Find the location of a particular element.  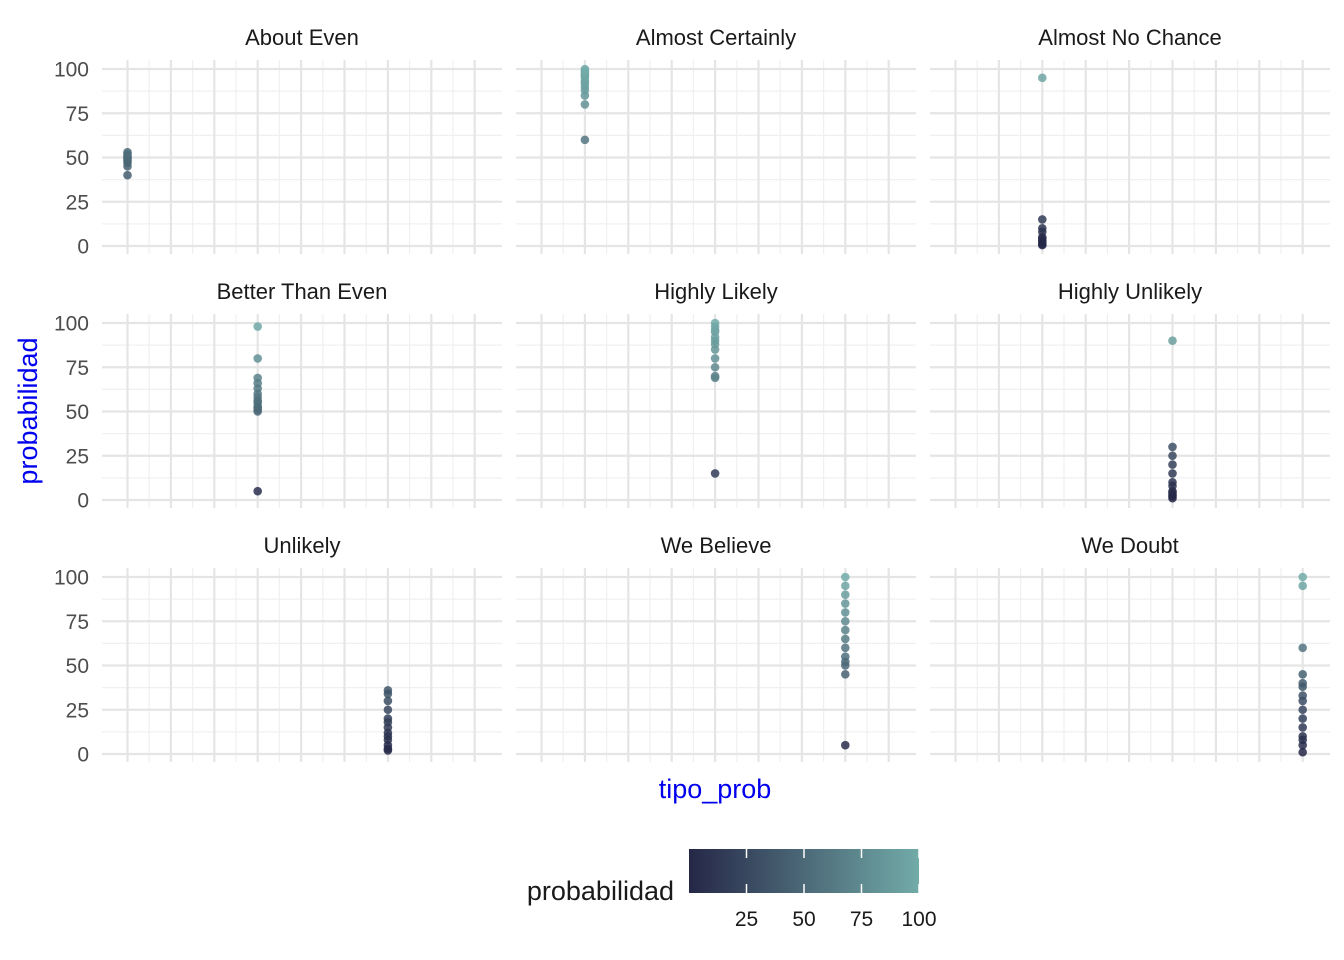

facet-panel: We Doubt is located at coordinates (1130, 647).